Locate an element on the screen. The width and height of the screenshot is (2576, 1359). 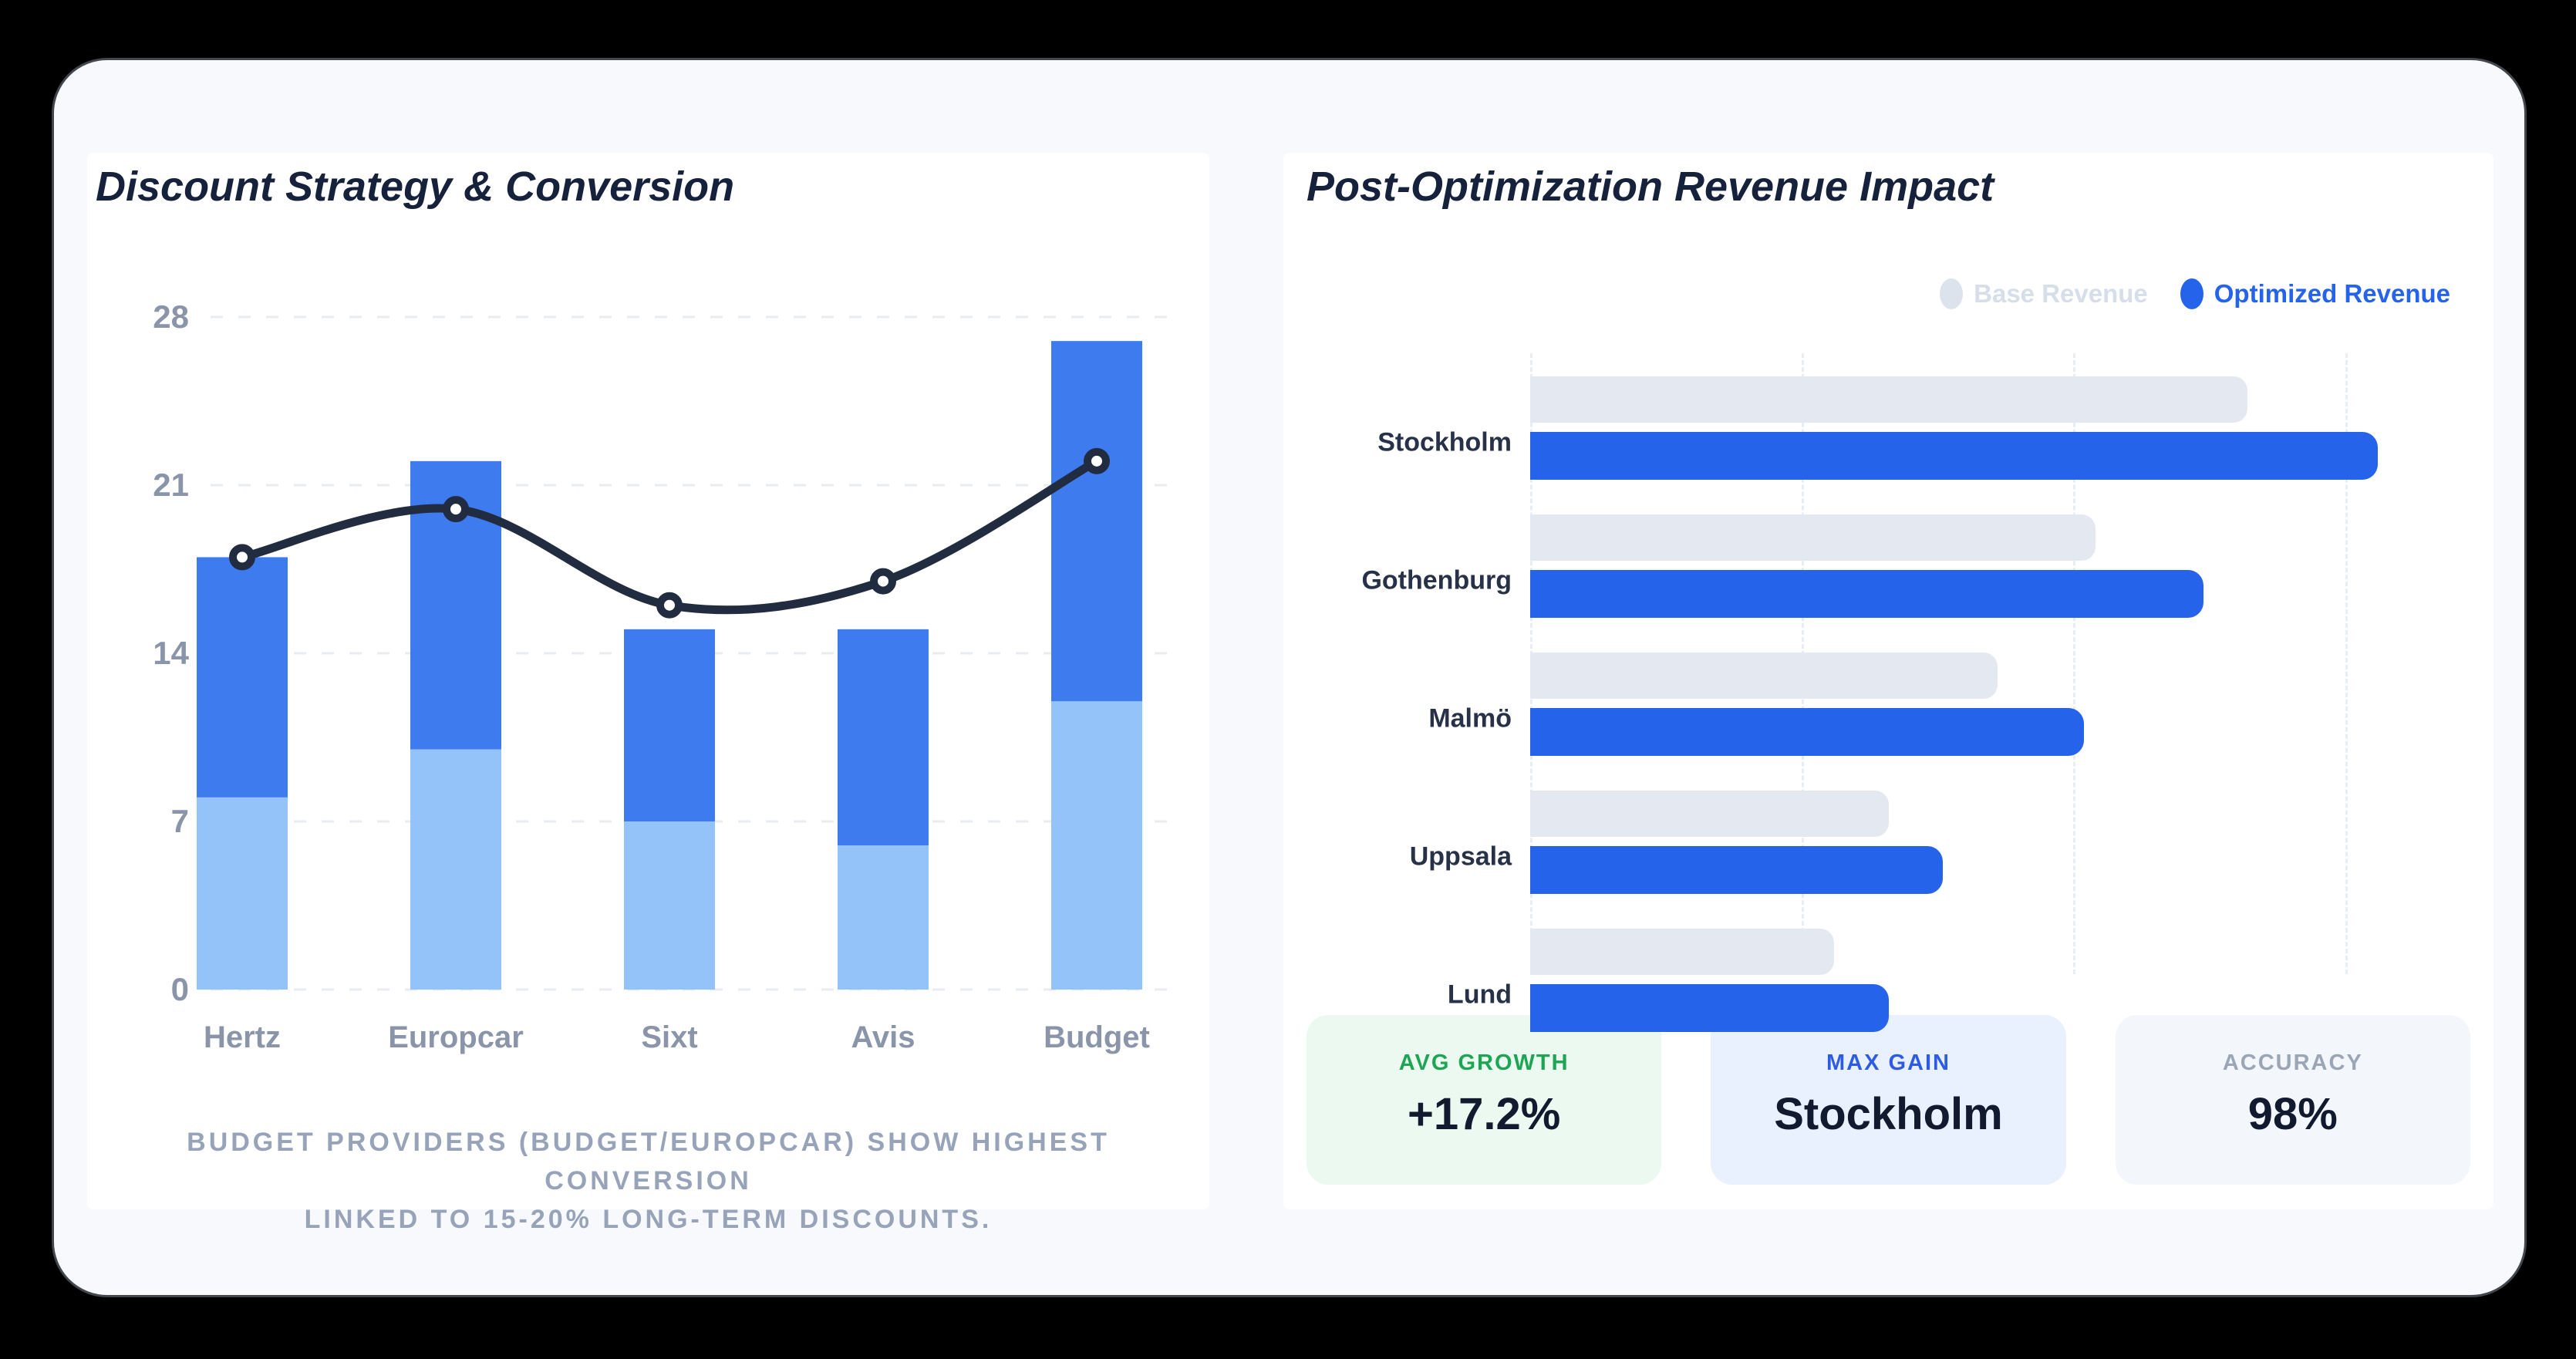
legend-item-optimized-revenue: Optimized Revenue is located at coordinates (2315, 293).